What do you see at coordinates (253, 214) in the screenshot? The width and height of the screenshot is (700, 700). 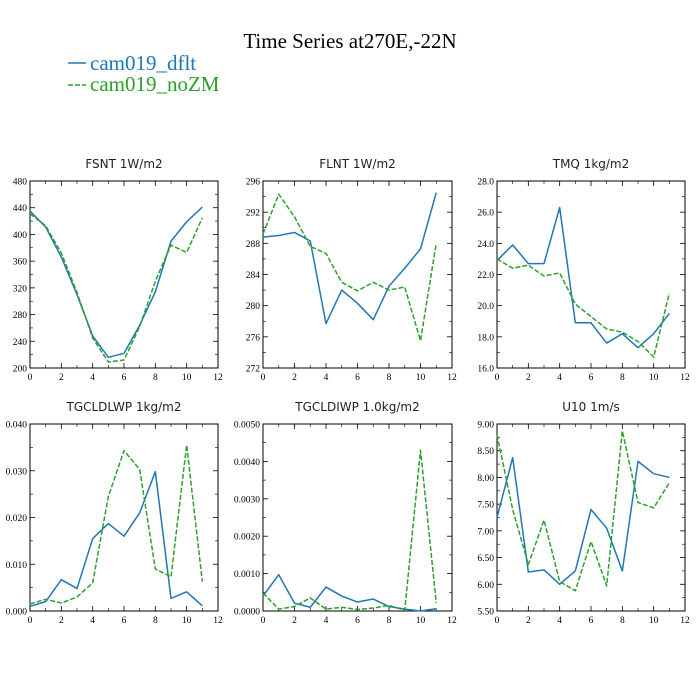 I see `y-tick-label: 292` at bounding box center [253, 214].